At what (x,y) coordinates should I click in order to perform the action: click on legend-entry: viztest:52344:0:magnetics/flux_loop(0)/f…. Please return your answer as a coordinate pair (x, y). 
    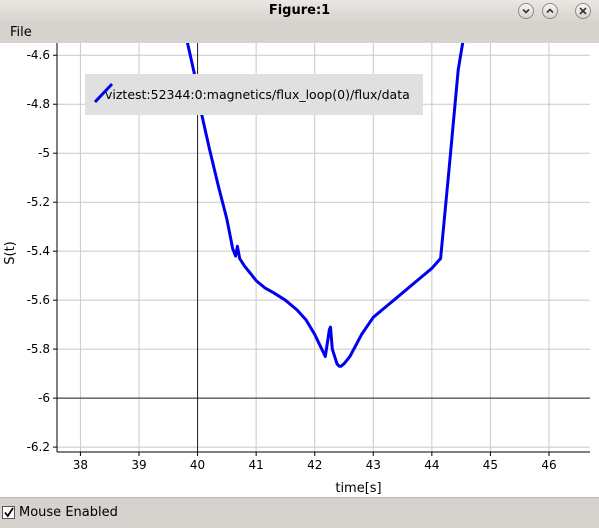
    Looking at the image, I should click on (257, 94).